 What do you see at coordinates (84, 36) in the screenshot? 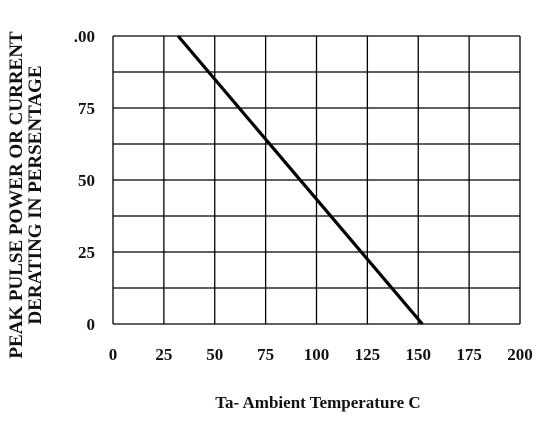
I see `y-tick-label: .00` at bounding box center [84, 36].